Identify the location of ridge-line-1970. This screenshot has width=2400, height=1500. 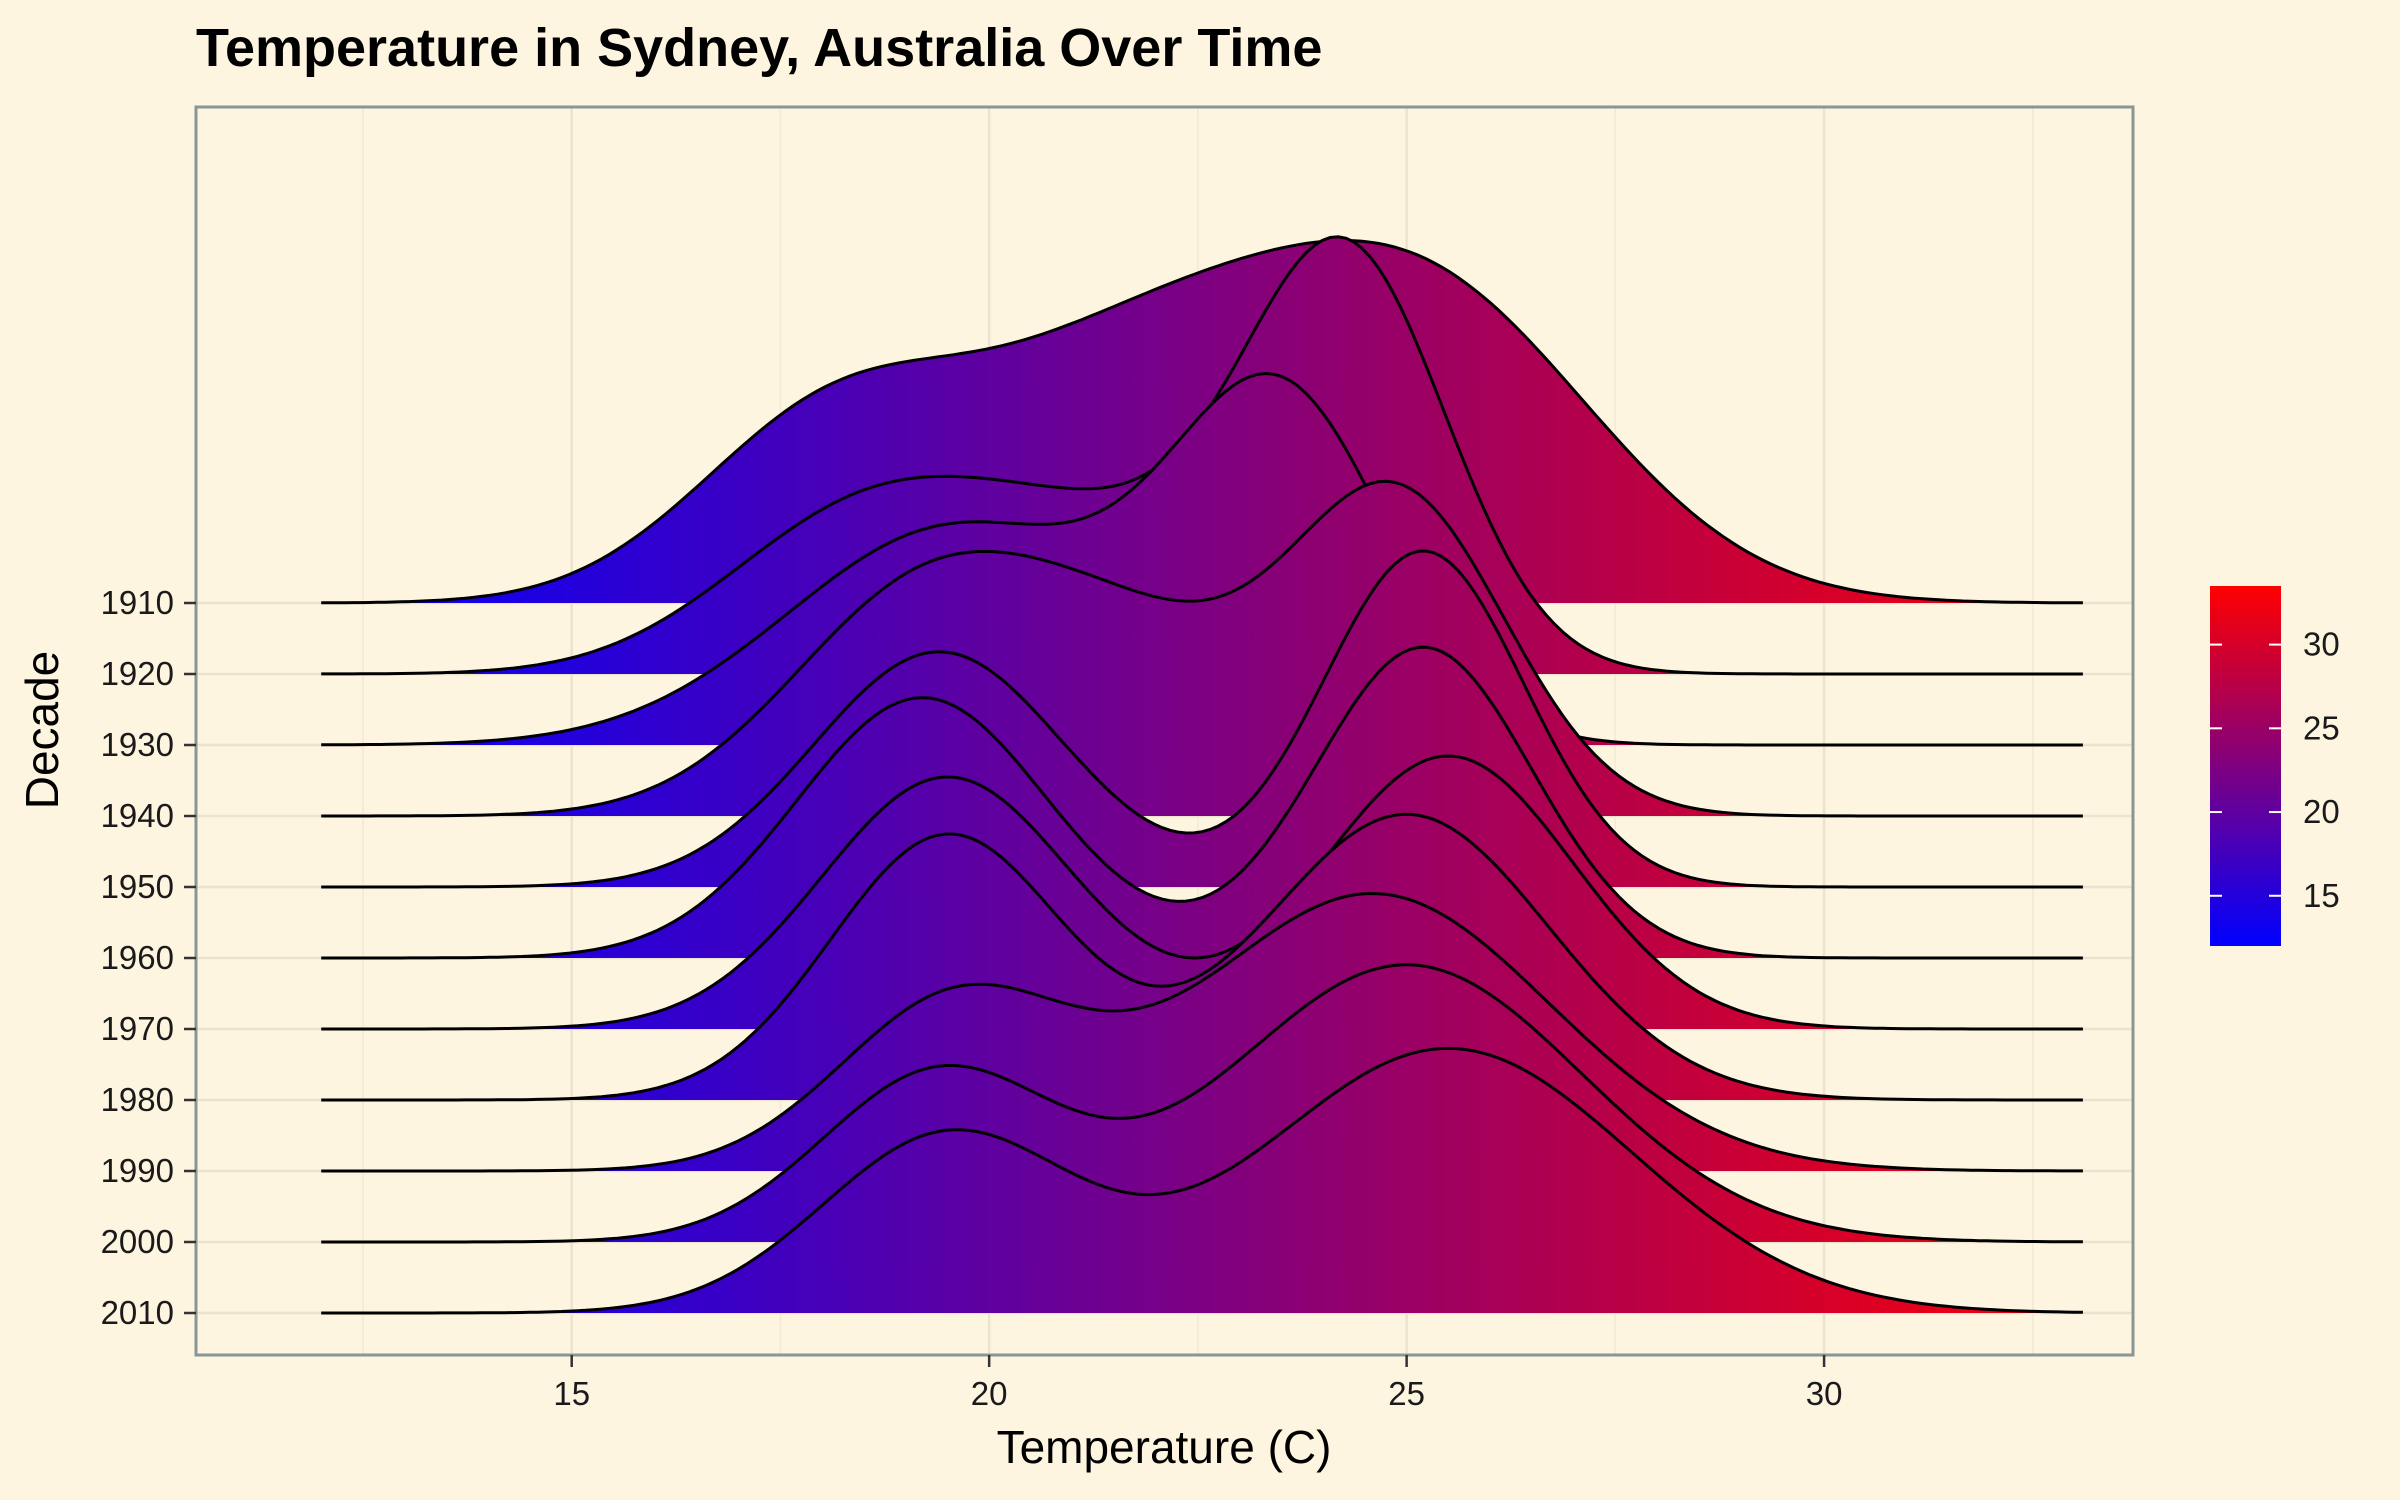
(1202, 892).